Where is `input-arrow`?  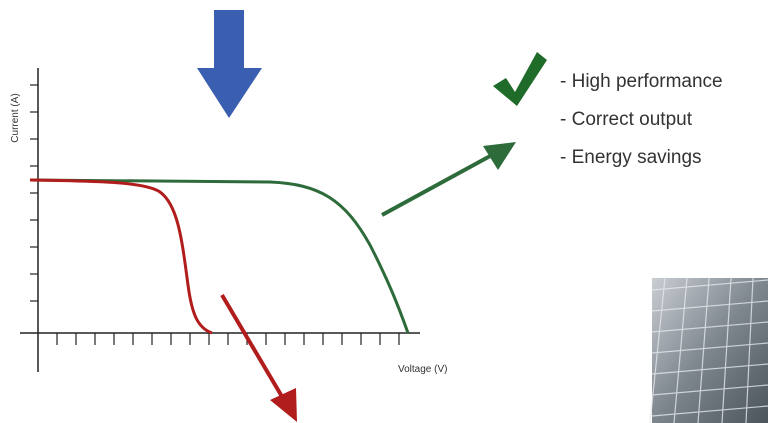 input-arrow is located at coordinates (229, 64).